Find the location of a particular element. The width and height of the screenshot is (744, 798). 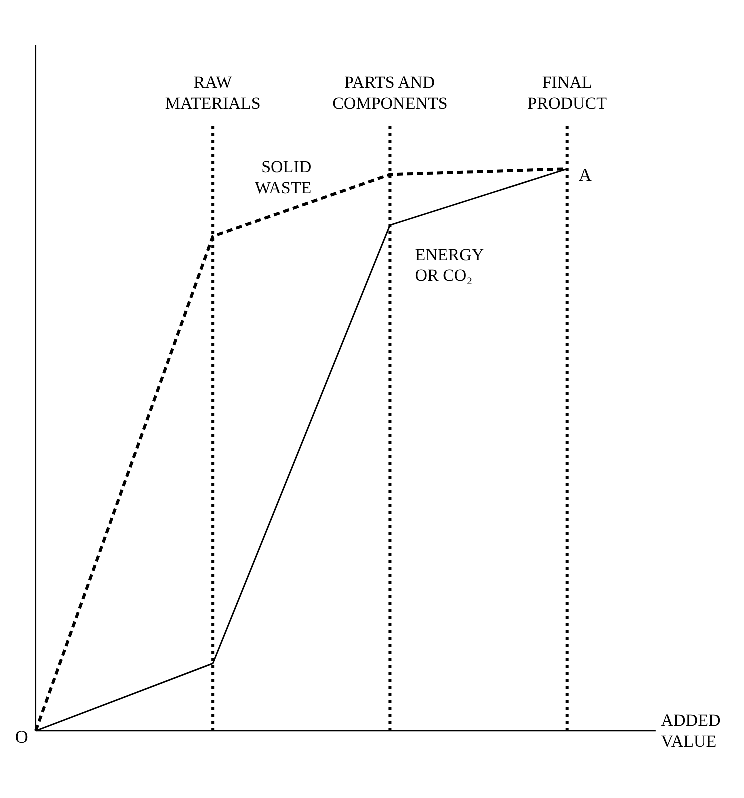

annotation: A is located at coordinates (585, 175).